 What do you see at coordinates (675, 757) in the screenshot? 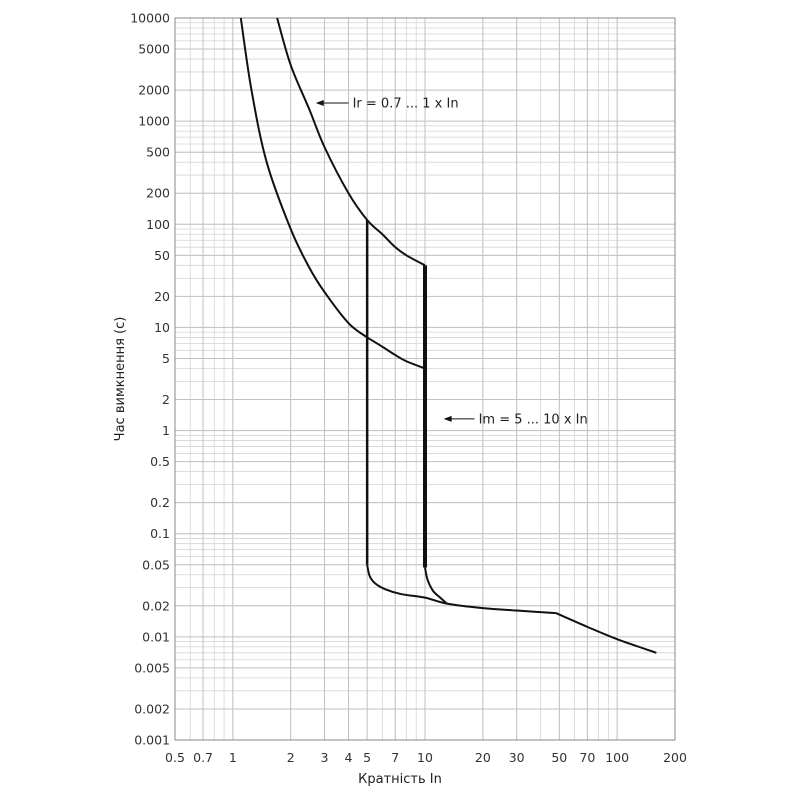
I see `x-tick-label: 200` at bounding box center [675, 757].